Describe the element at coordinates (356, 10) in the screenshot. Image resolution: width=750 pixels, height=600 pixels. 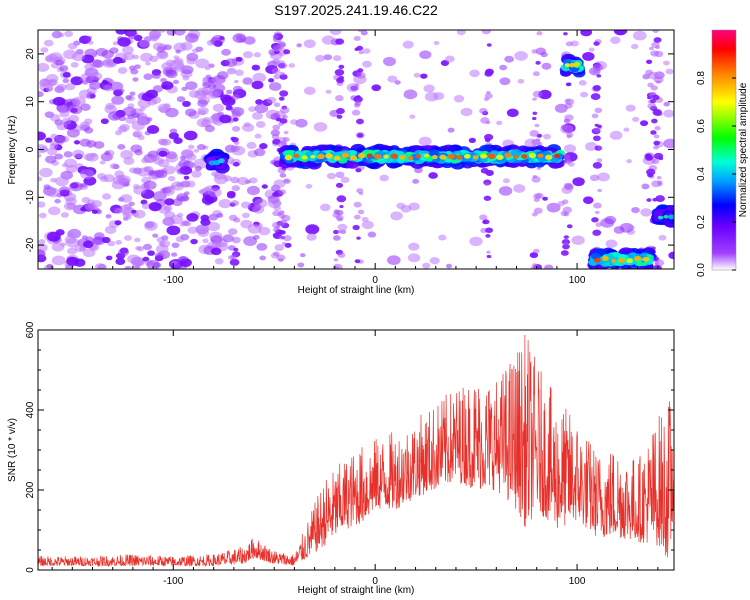
I see `figure-title: S197.2025.241.19.46.C22` at that location.